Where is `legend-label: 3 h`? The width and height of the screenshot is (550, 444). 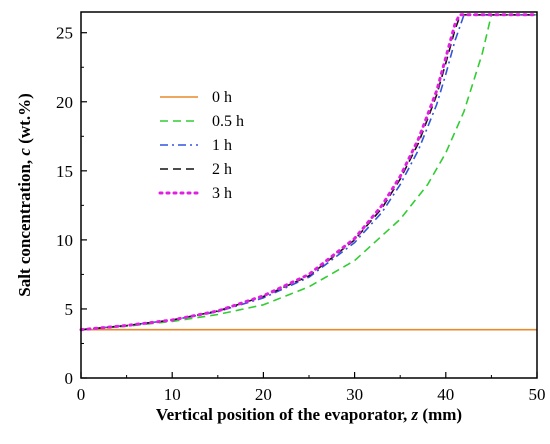 legend-label: 3 h is located at coordinates (222, 193).